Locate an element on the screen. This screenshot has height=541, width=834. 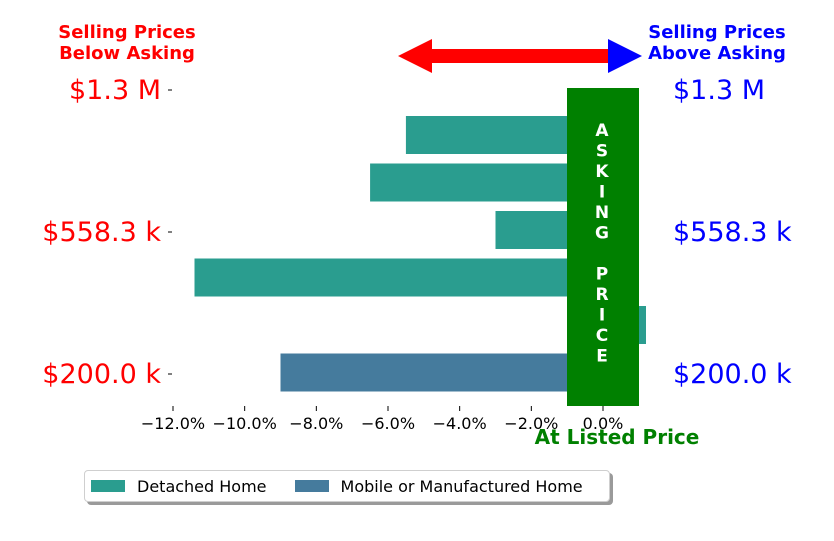
x-tick-label-6: −2.0% is located at coordinates (531, 423).